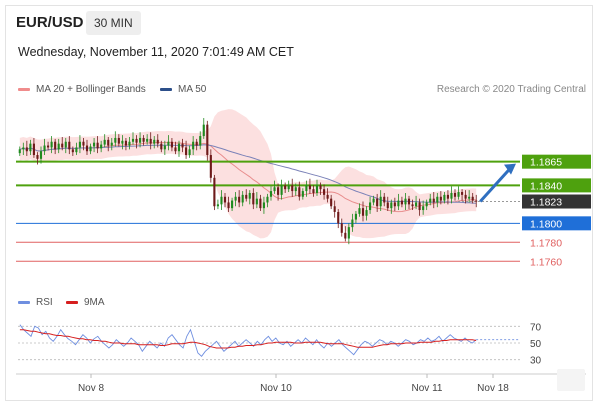 The height and width of the screenshot is (407, 599). Describe the element at coordinates (546, 243) in the screenshot. I see `level-label-1.1780: 1.1780` at that location.